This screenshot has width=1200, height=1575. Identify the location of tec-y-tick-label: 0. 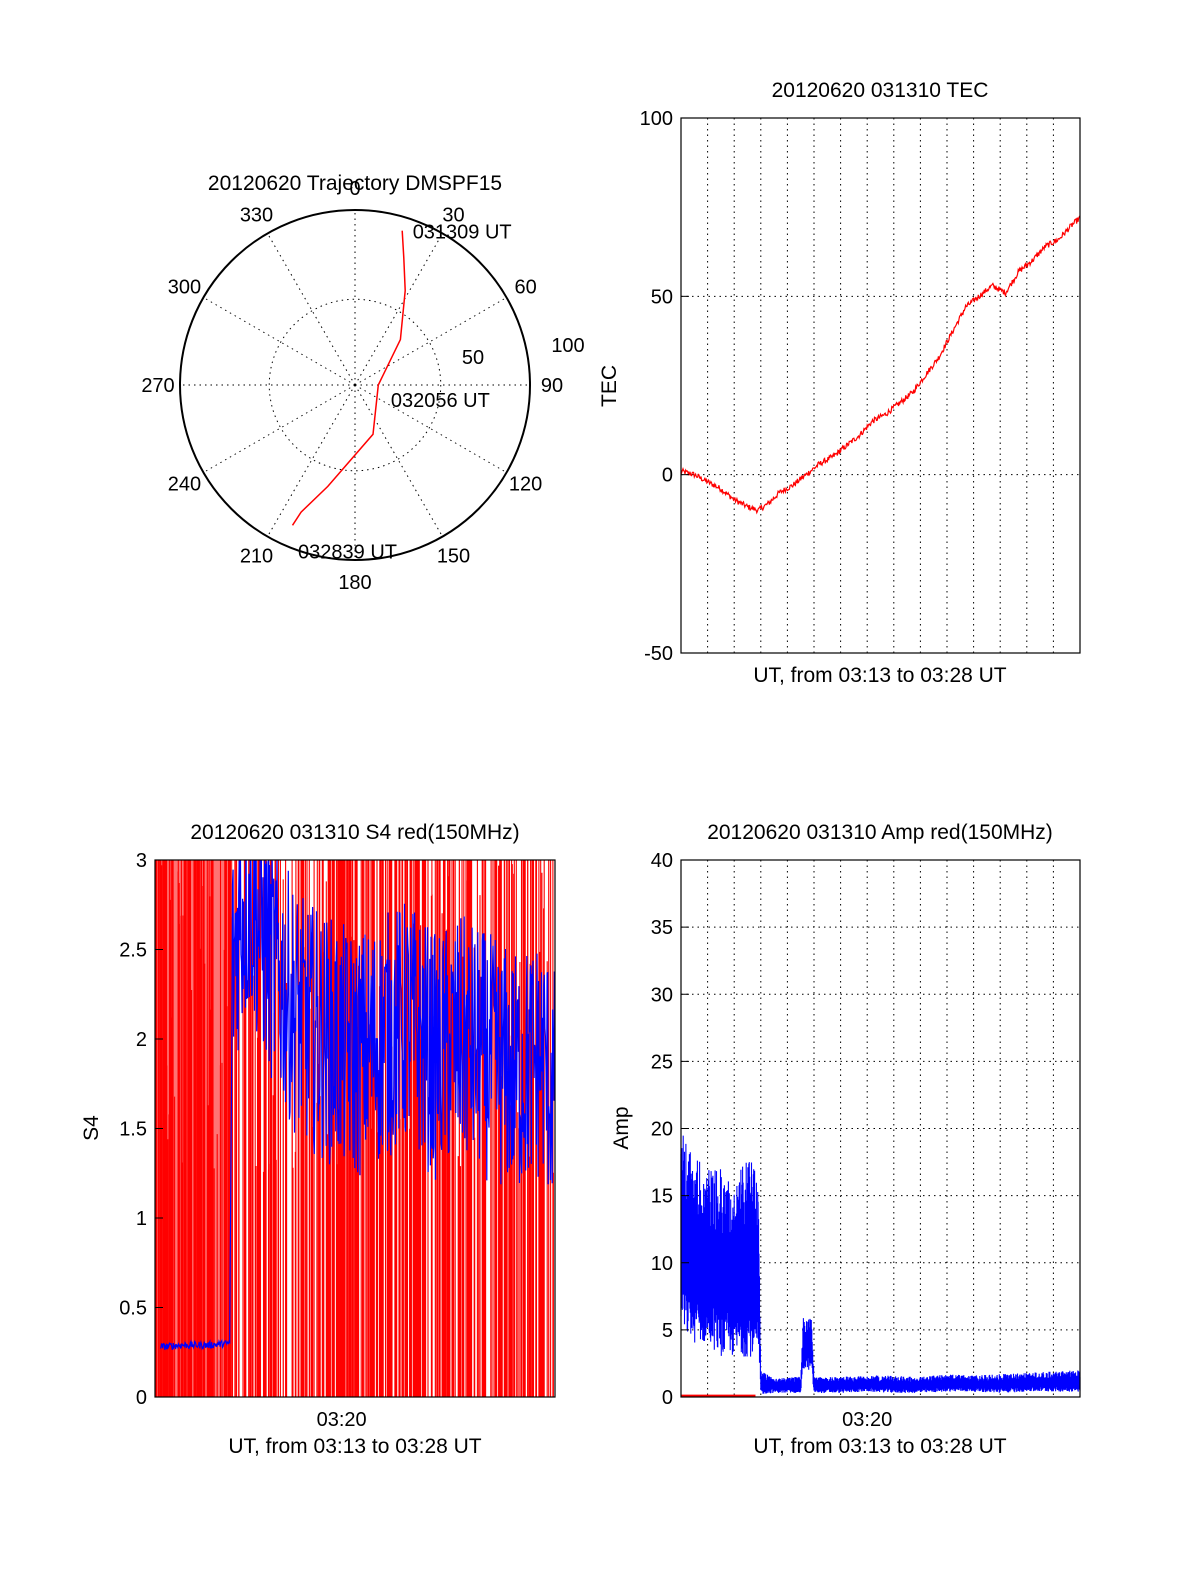
(667, 476).